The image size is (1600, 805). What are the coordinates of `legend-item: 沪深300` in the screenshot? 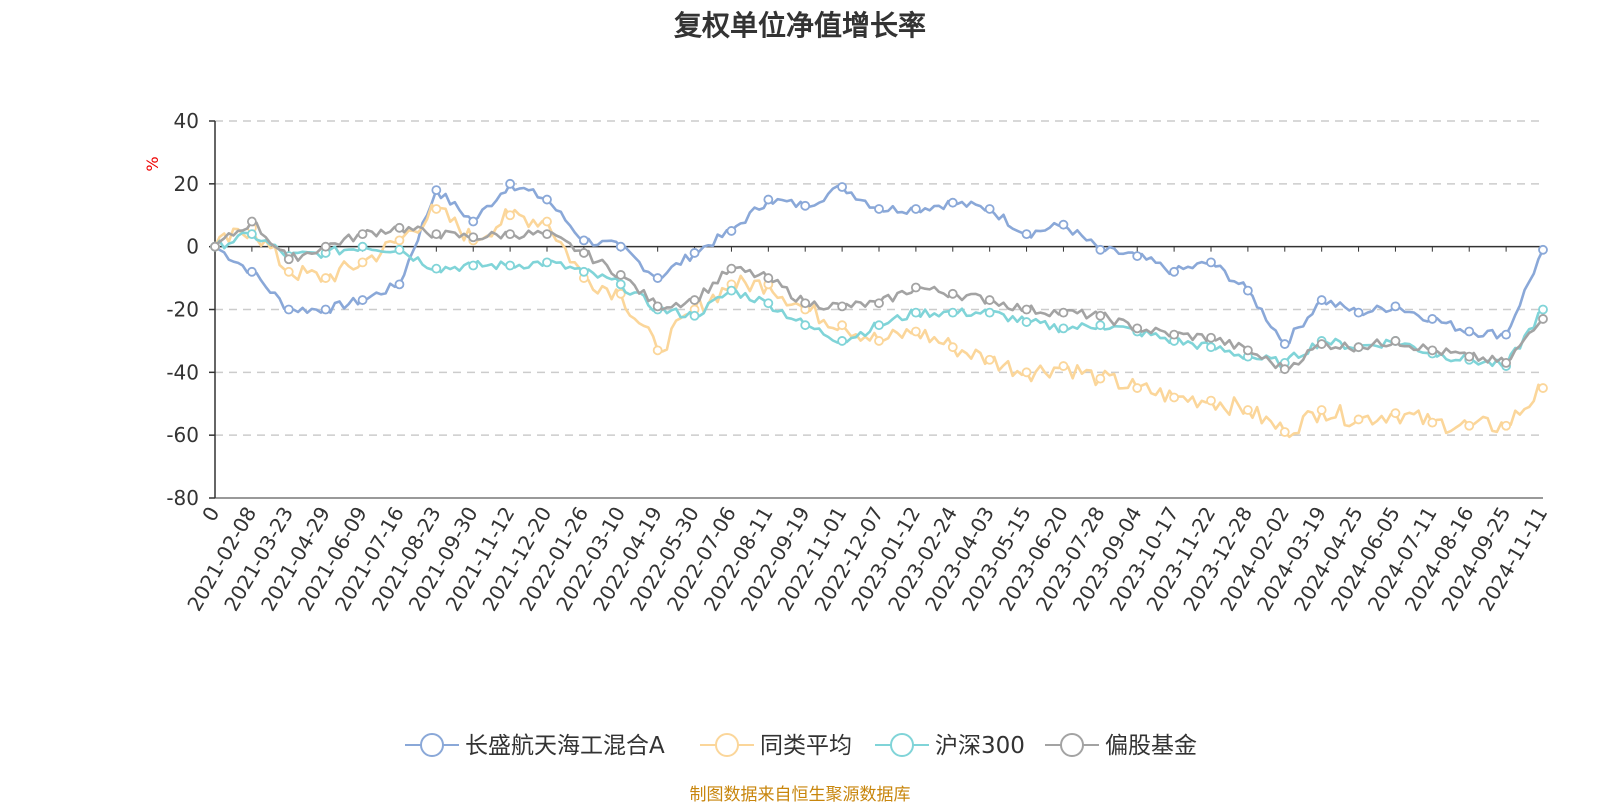 It's located at (950, 746).